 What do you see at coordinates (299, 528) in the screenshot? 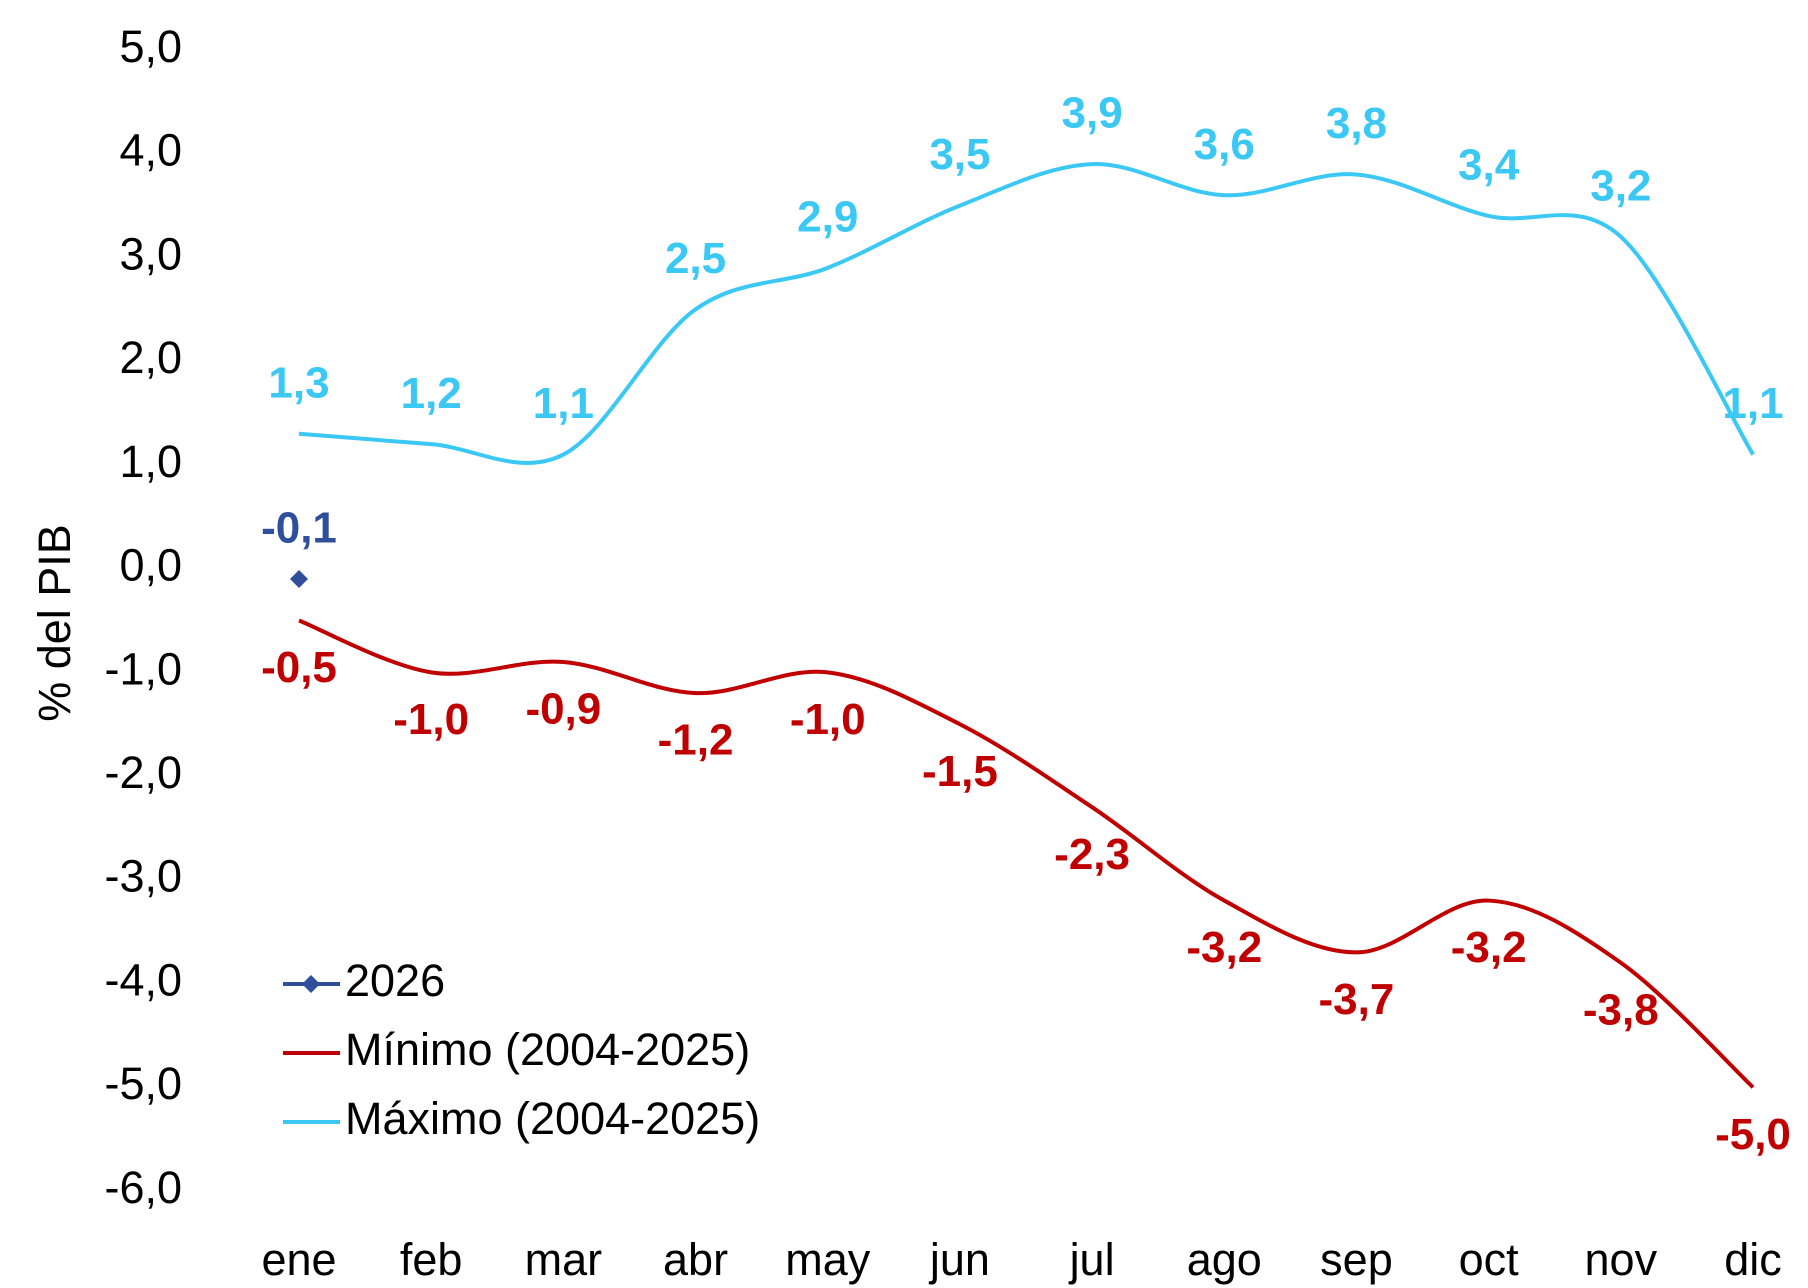
I see `data-label: -0,1` at bounding box center [299, 528].